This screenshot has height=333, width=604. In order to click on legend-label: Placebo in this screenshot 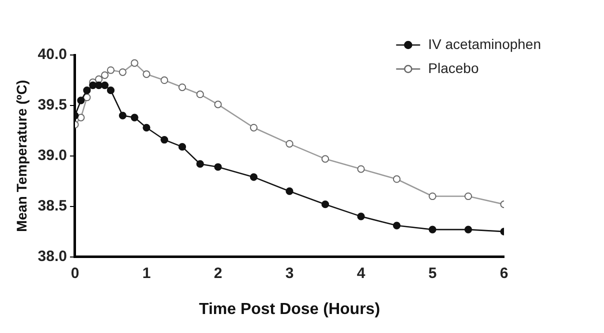, I will do `click(453, 68)`.